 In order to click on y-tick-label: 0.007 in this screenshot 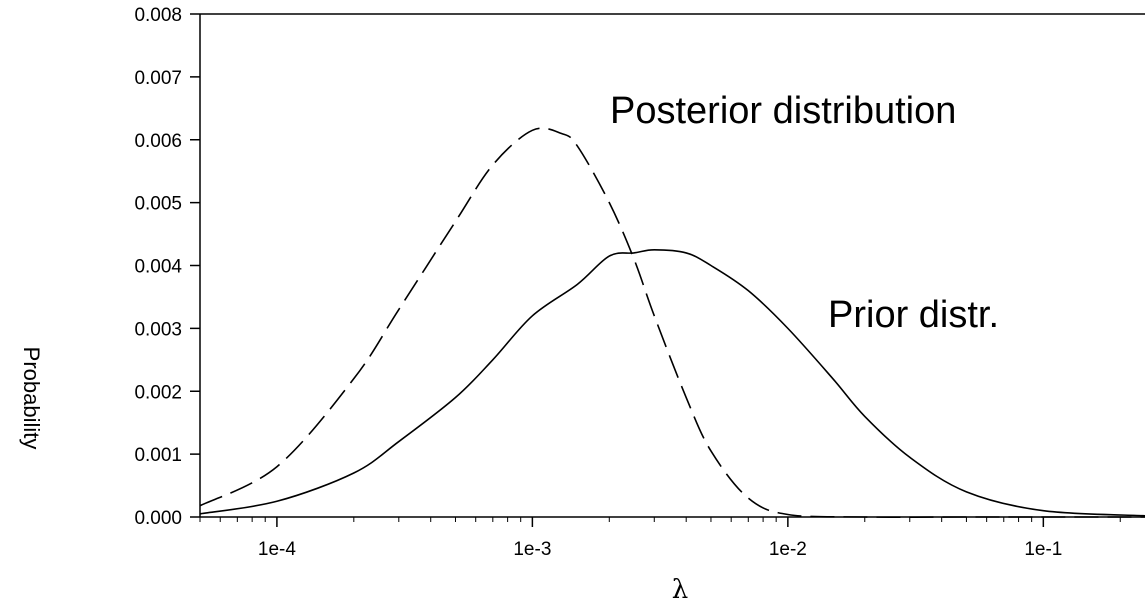, I will do `click(158, 78)`.